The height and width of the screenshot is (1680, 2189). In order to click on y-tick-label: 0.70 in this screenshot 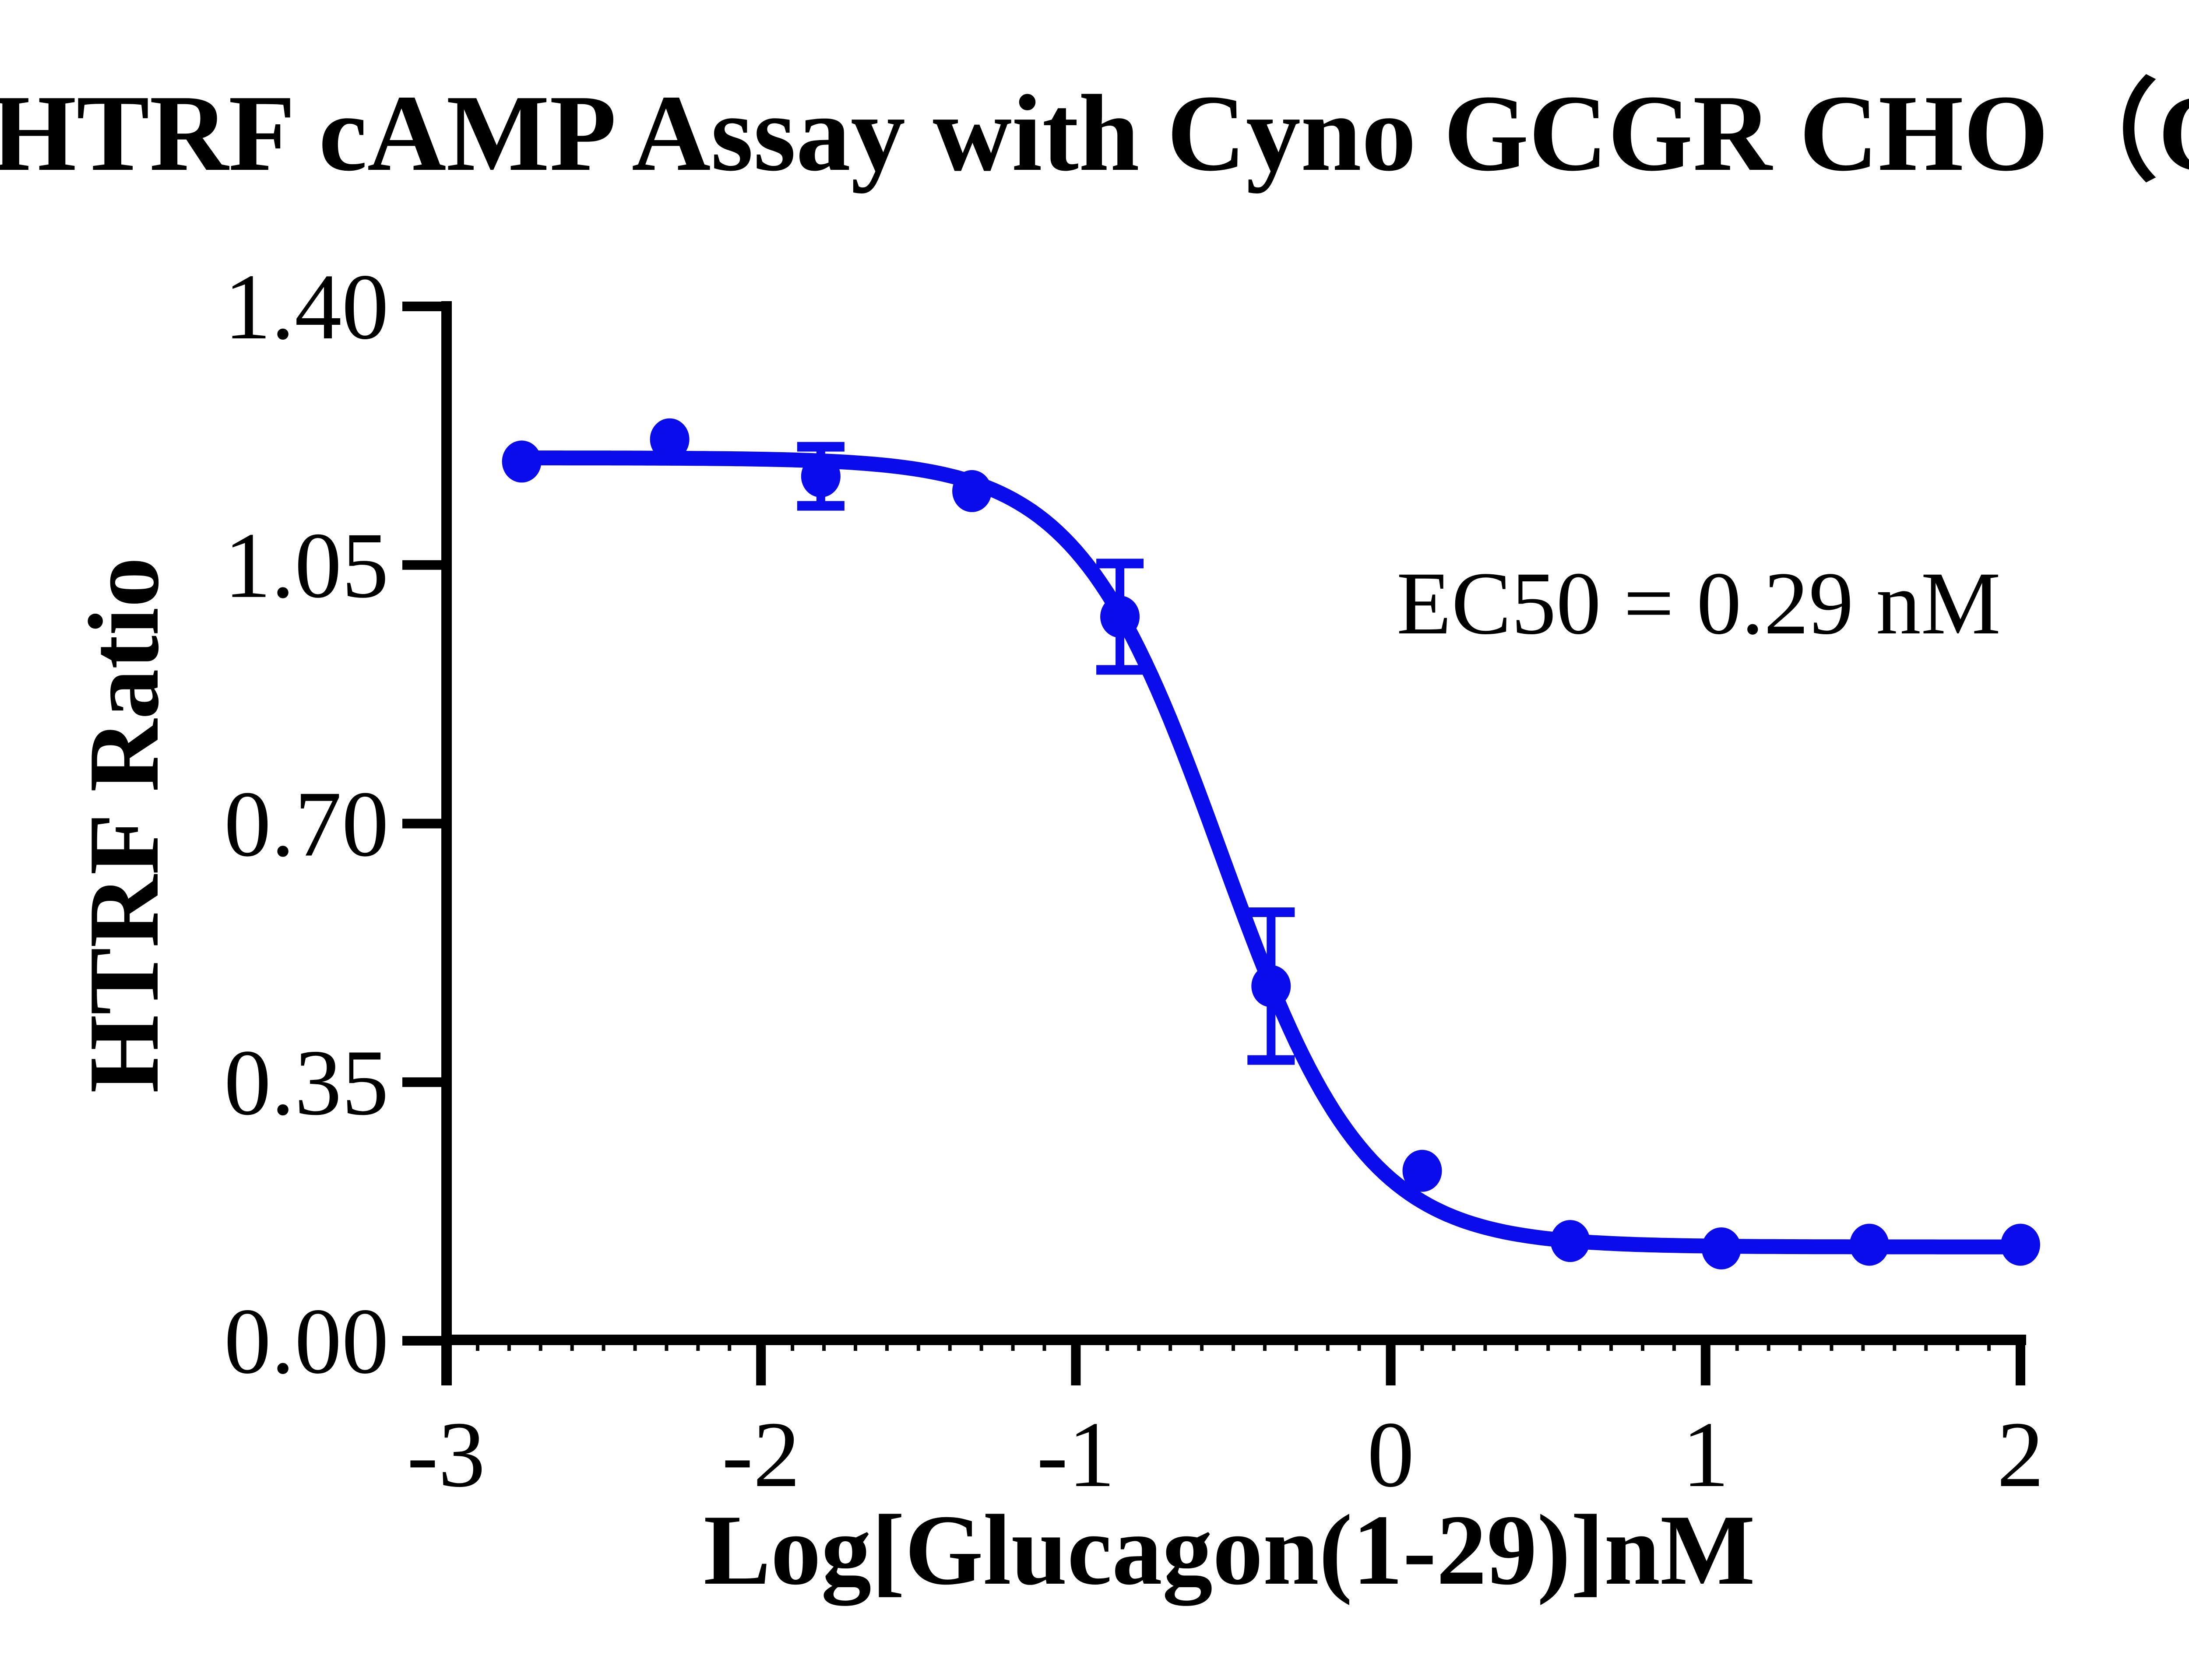, I will do `click(307, 823)`.